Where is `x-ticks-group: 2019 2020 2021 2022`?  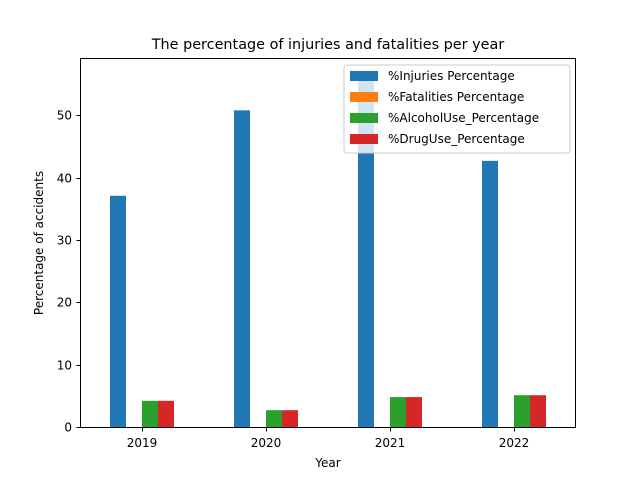 x-ticks-group: 2019 2020 2021 2022 is located at coordinates (328, 438).